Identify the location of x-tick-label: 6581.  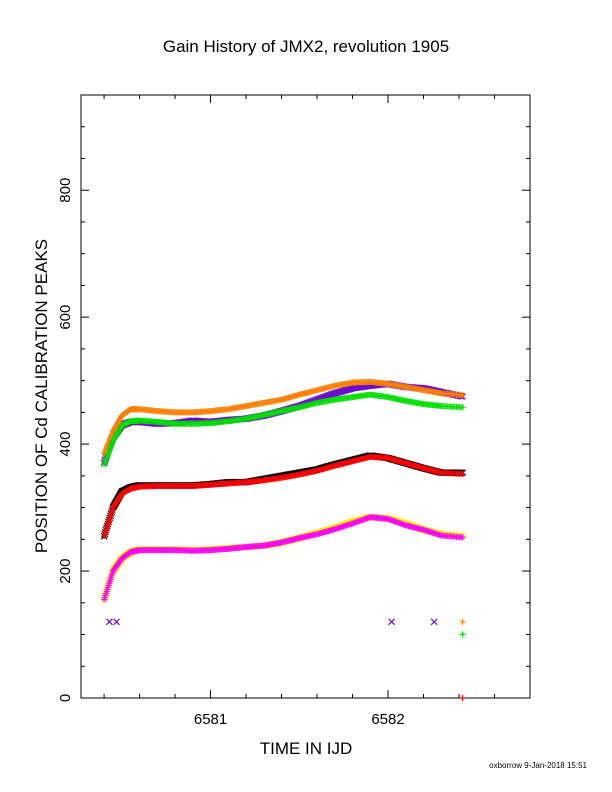
(210, 719).